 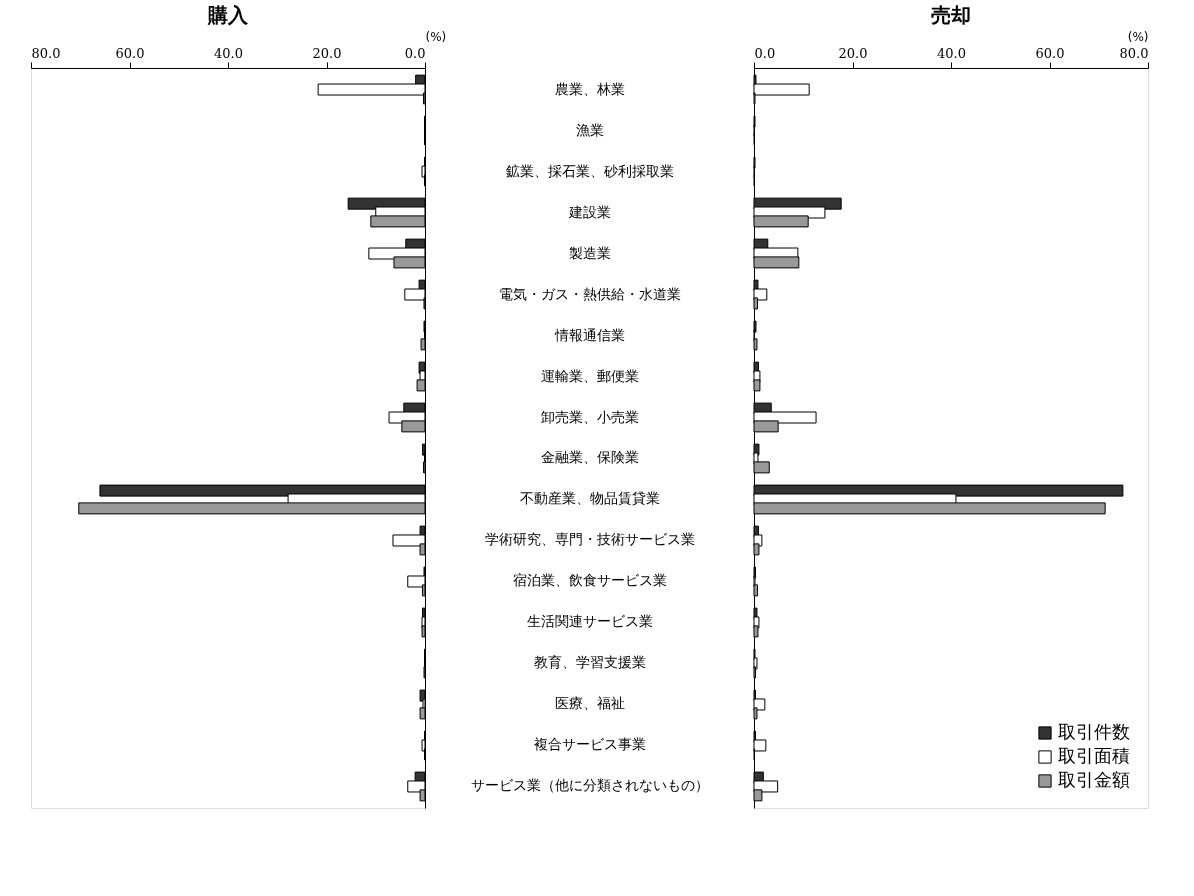 What do you see at coordinates (589, 334) in the screenshot?
I see `y-tick-label: 情報通信業` at bounding box center [589, 334].